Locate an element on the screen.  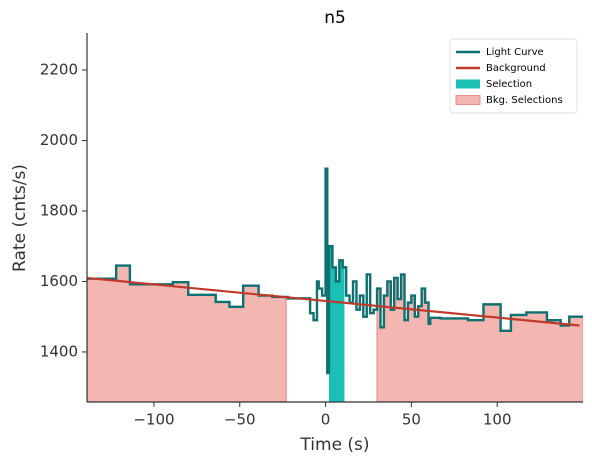
x-tick-label: 0 is located at coordinates (326, 420).